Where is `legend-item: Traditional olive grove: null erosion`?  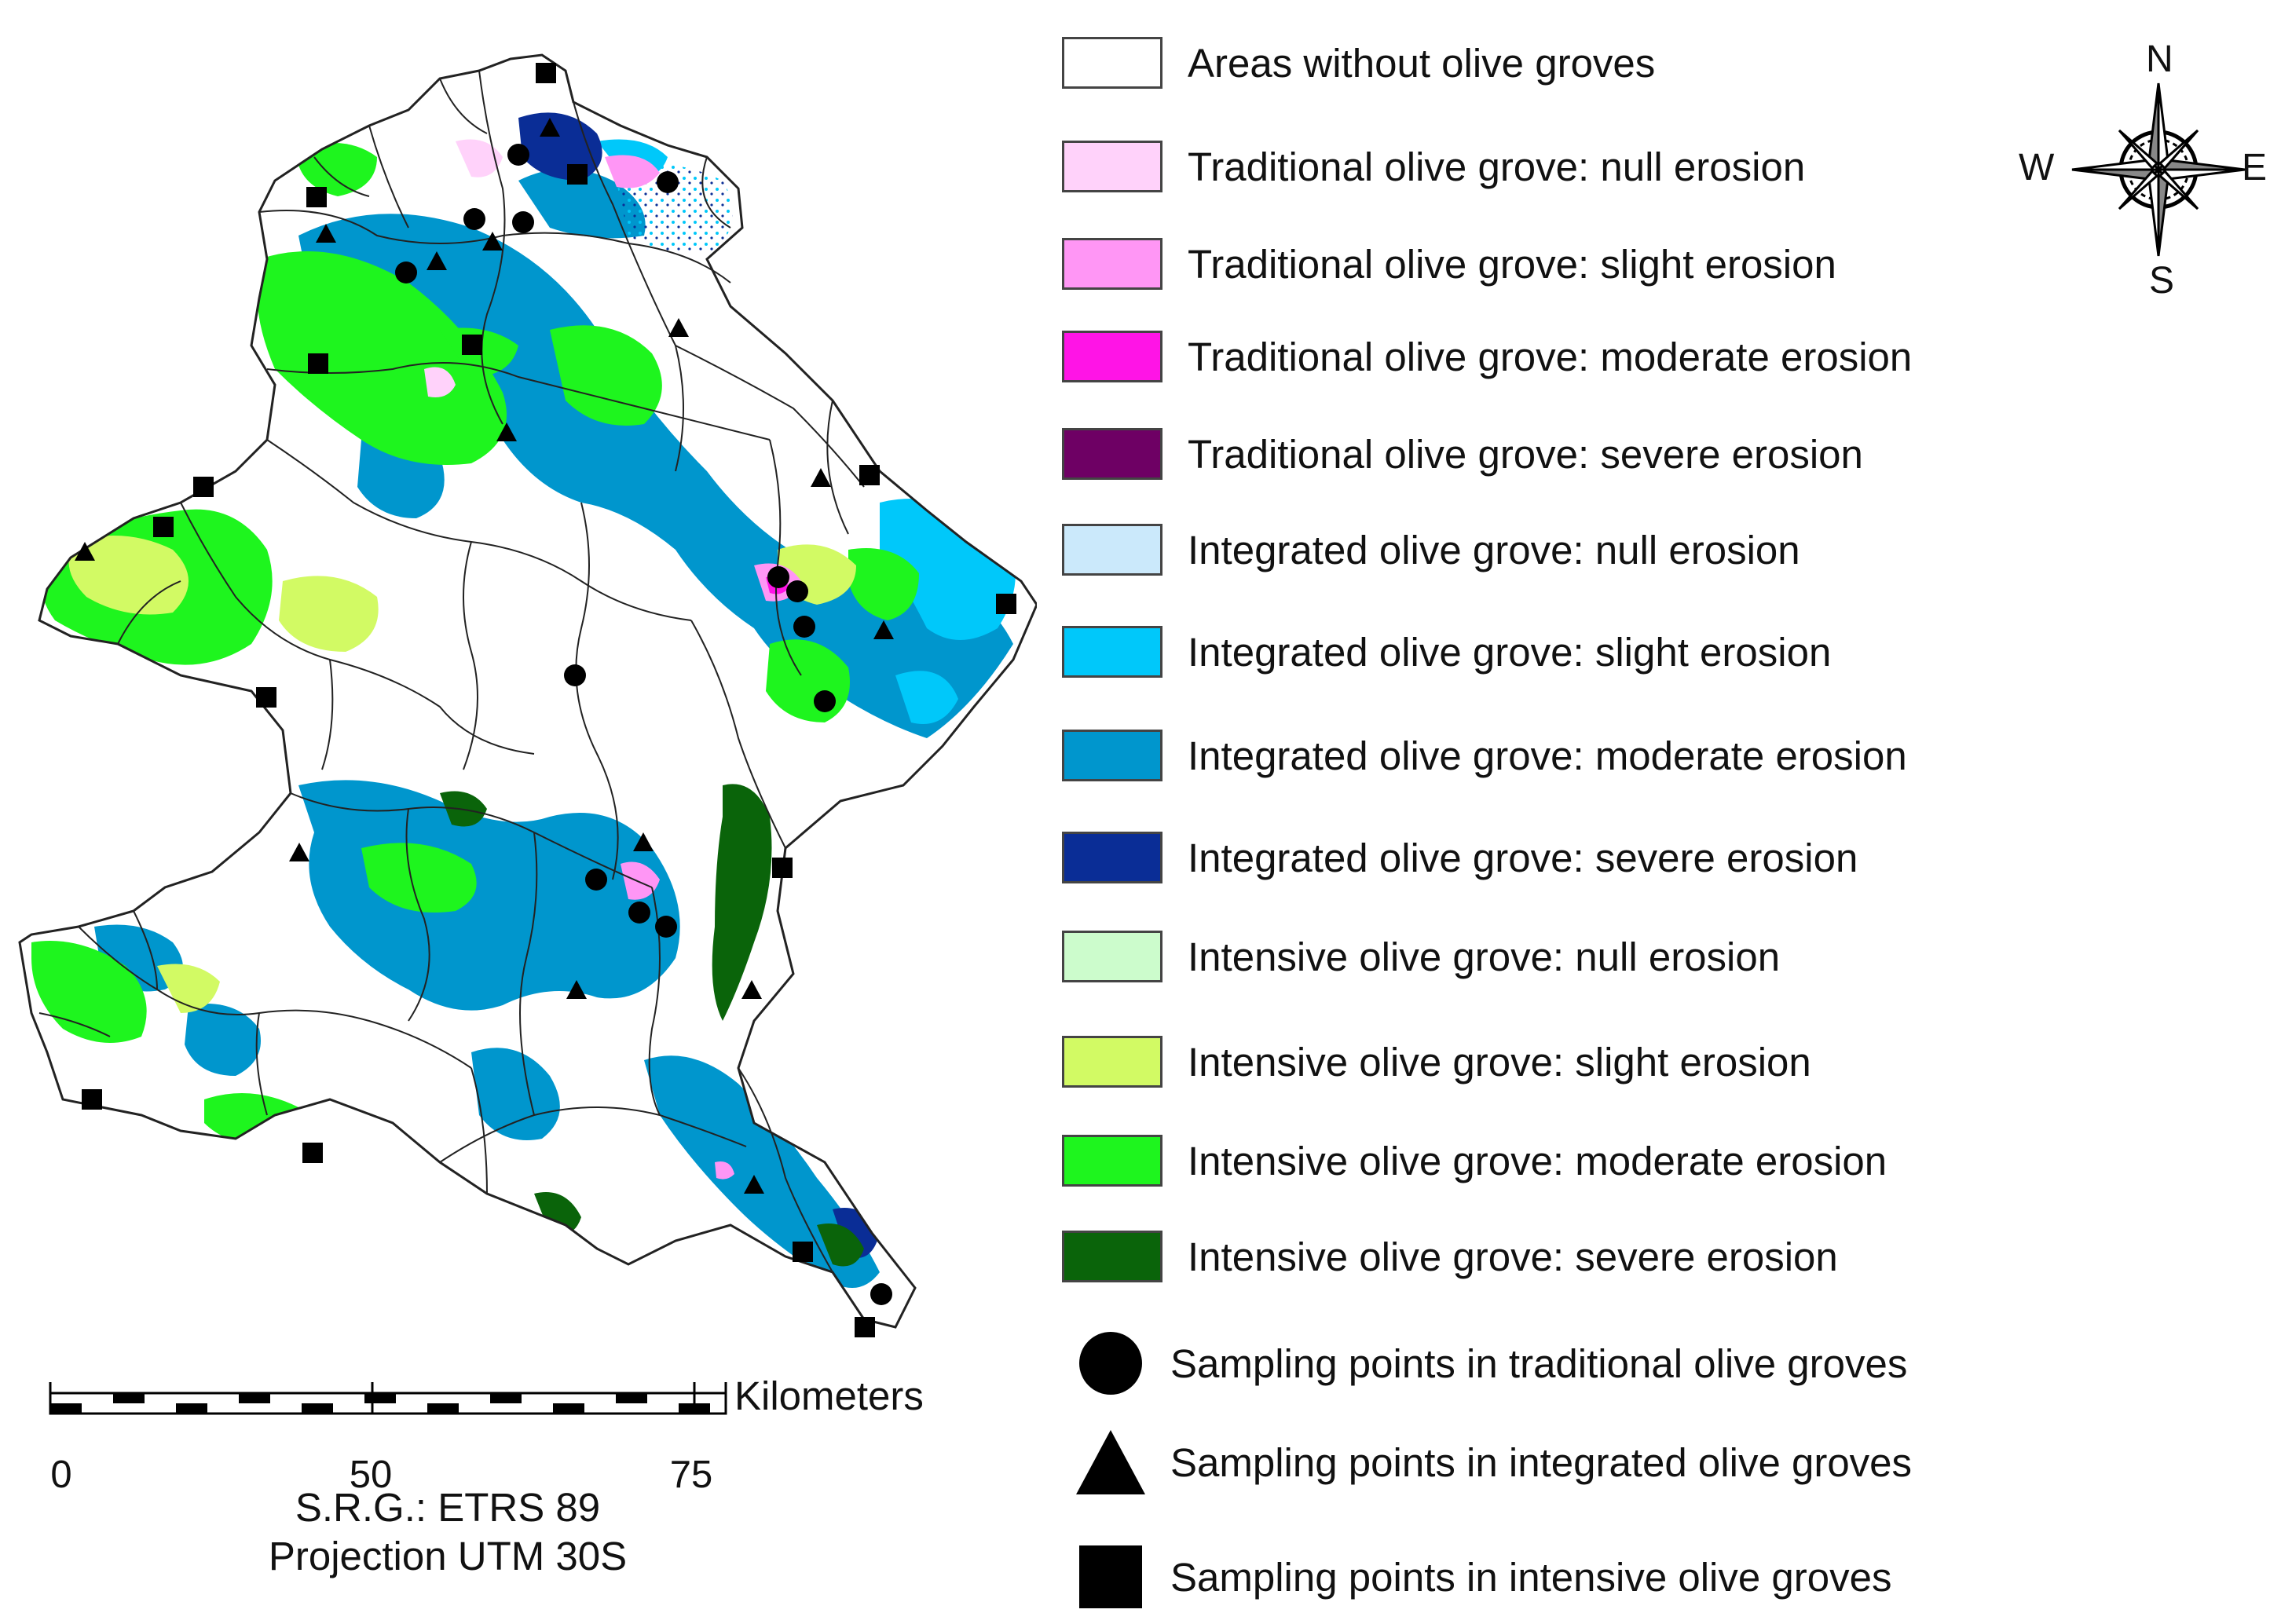
legend-item: Traditional olive grove: null erosion is located at coordinates (1434, 166).